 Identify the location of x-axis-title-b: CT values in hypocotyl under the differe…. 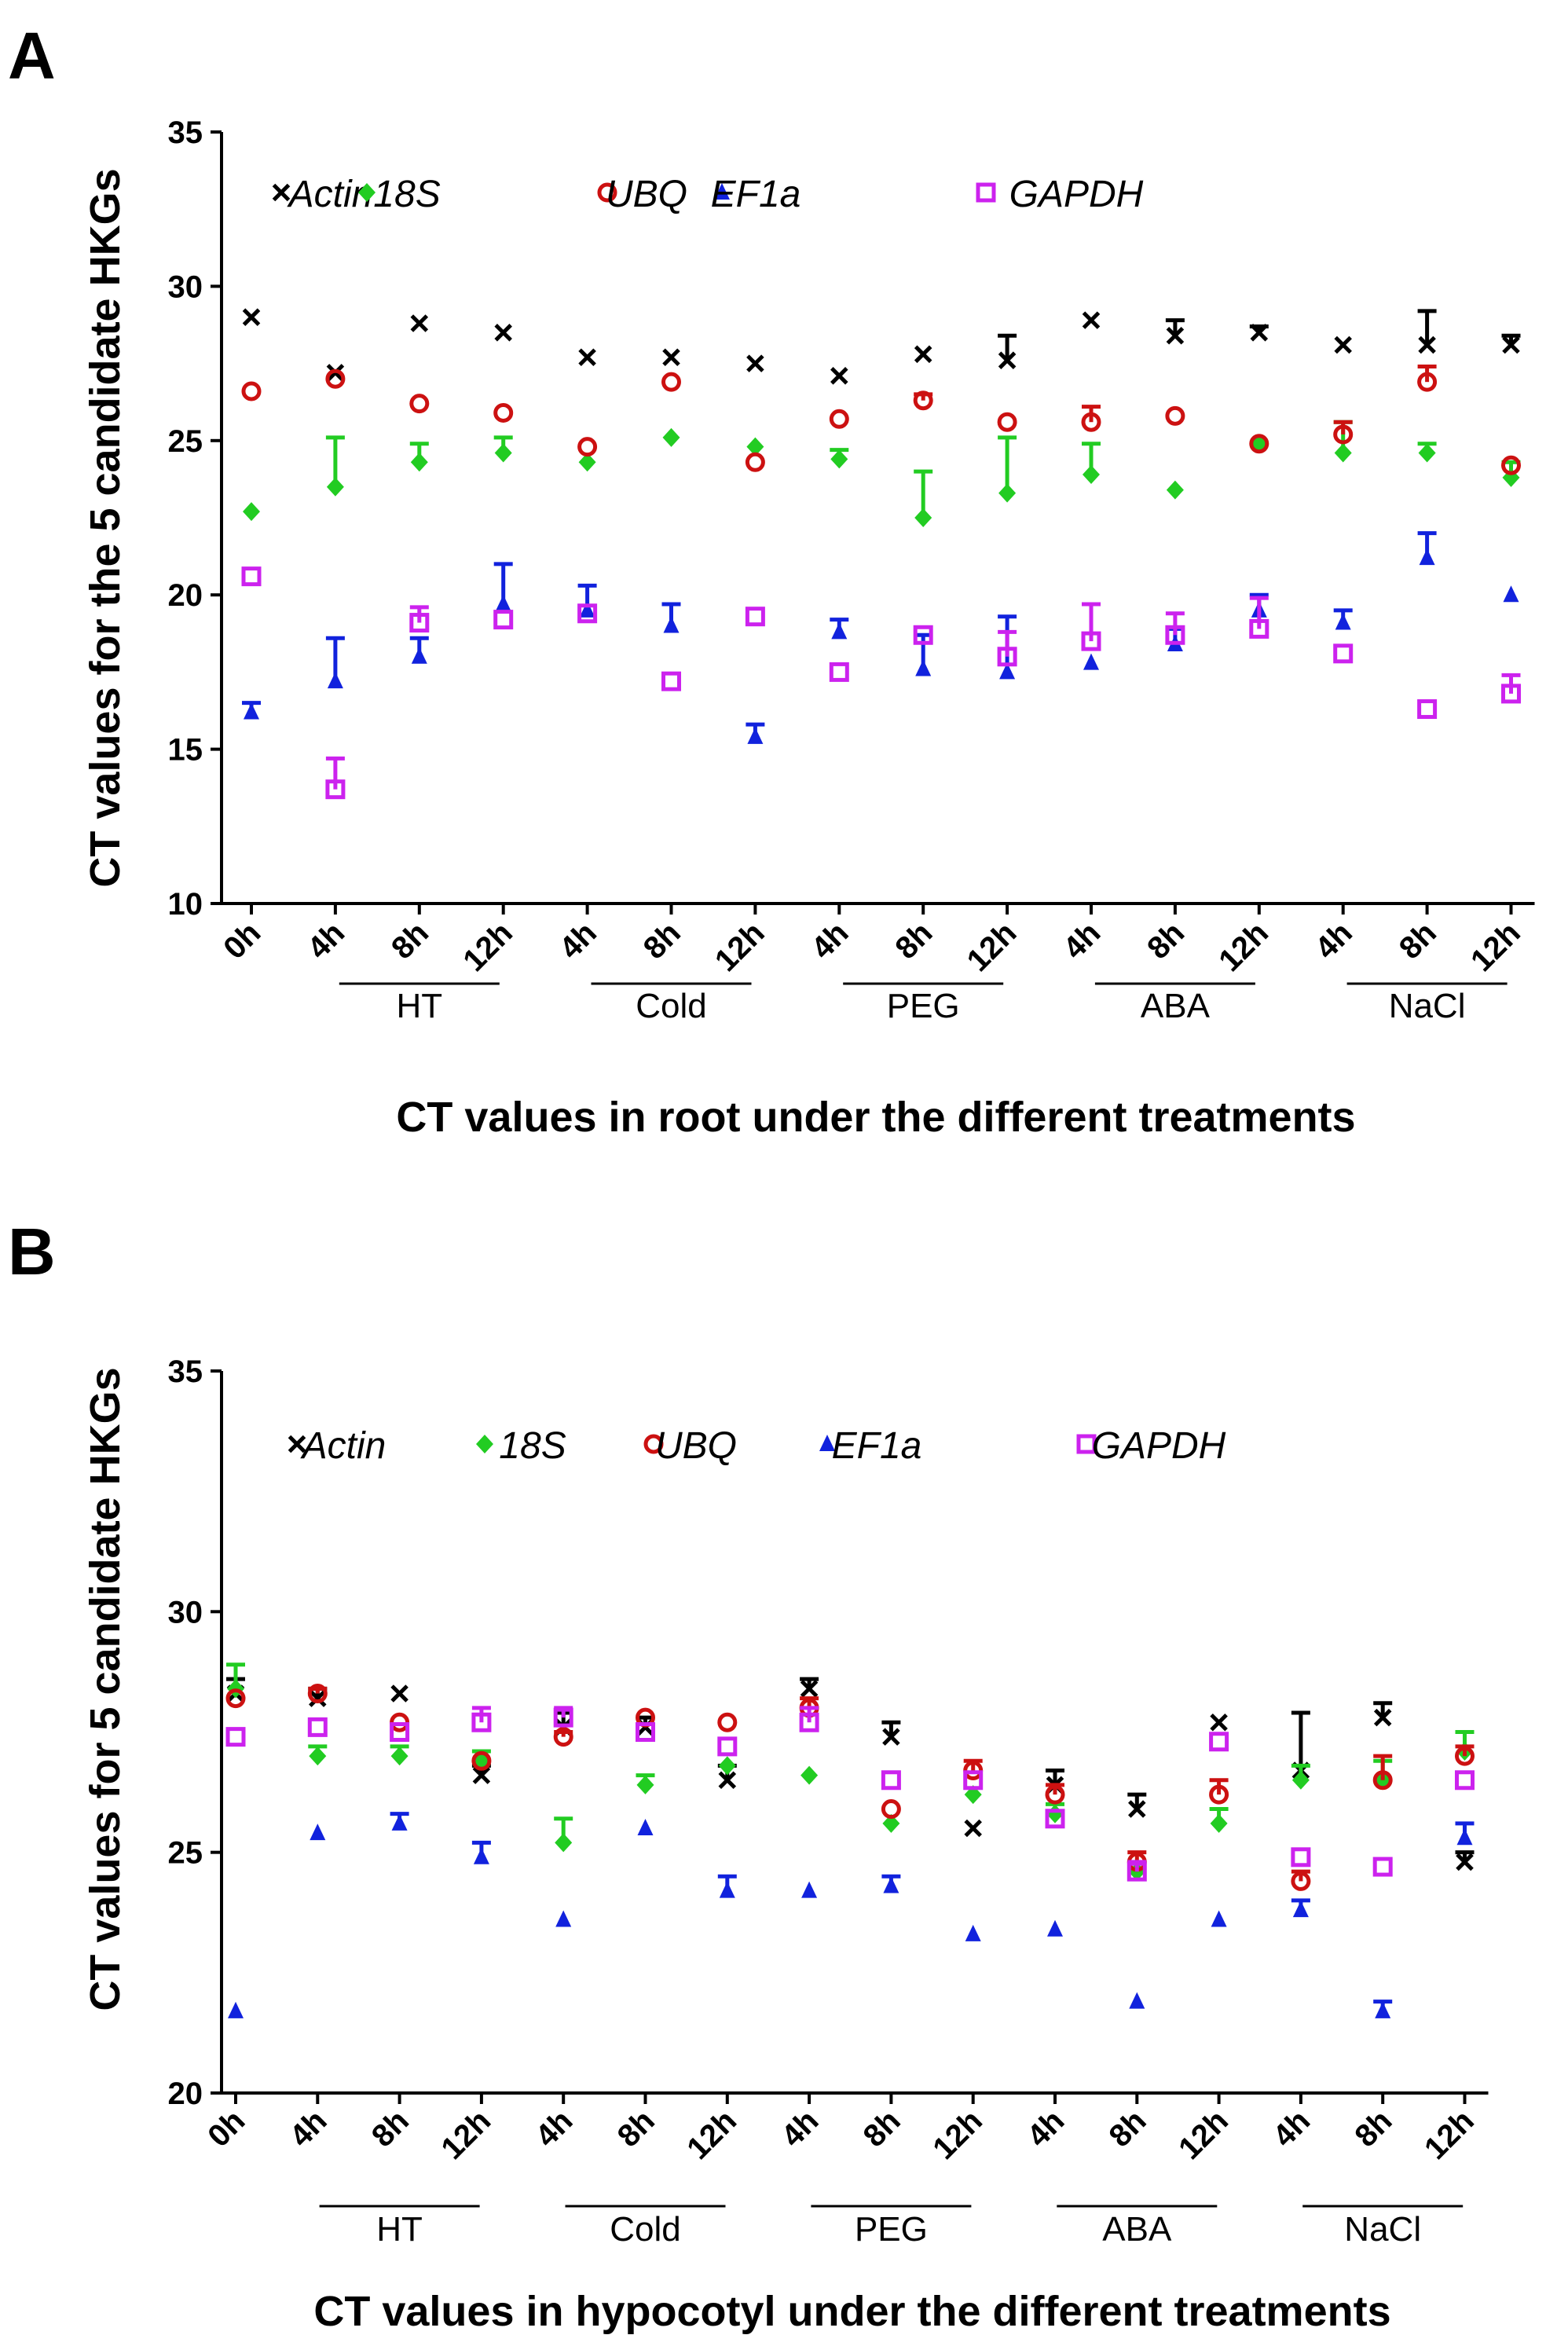
(852, 2311).